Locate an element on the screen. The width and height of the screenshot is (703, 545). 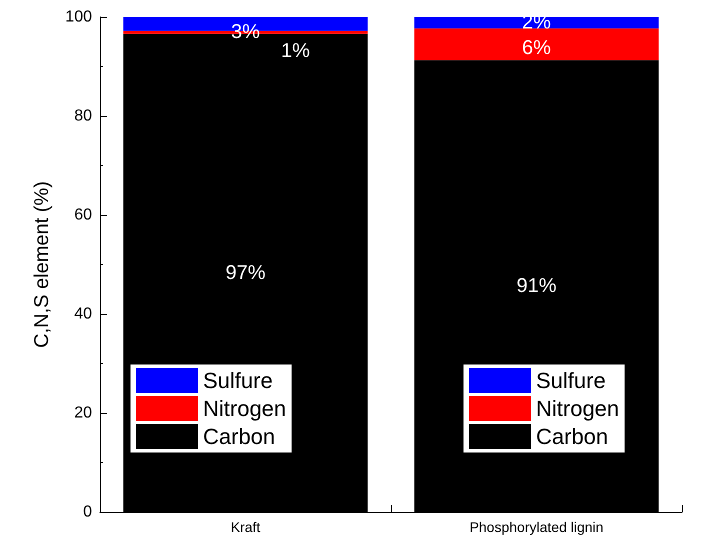
text: Sulfure is located at coordinates (571, 380).